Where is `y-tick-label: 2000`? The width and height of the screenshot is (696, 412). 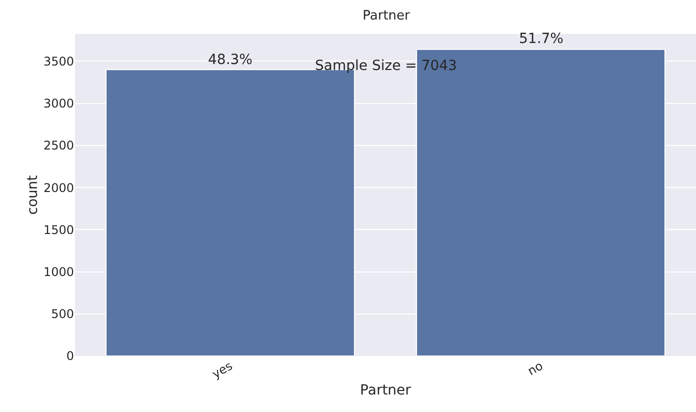 y-tick-label: 2000 is located at coordinates (58, 187).